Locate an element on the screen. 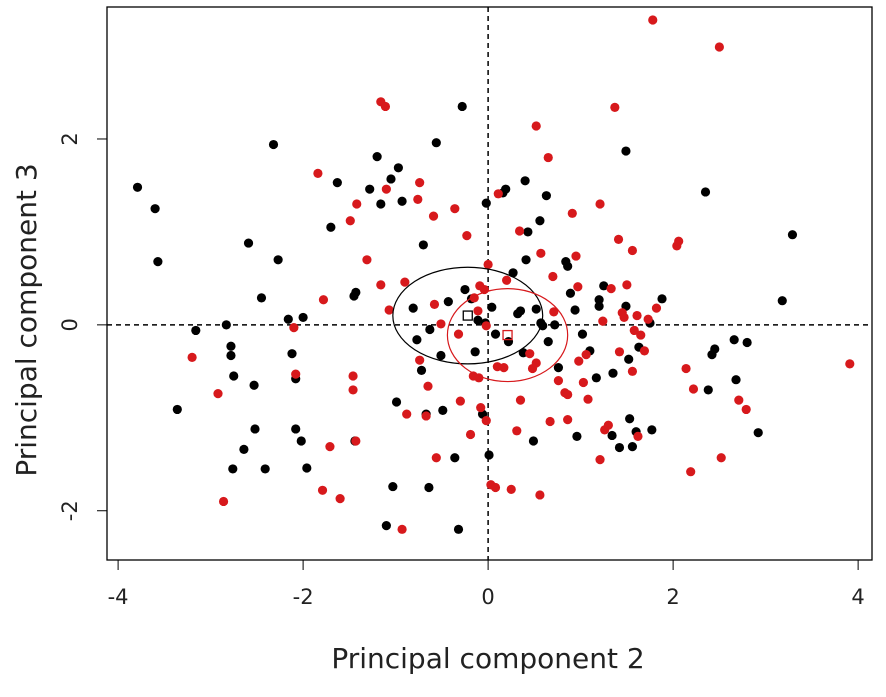 The height and width of the screenshot is (697, 886). y-tick-label: 0 is located at coordinates (70, 324).